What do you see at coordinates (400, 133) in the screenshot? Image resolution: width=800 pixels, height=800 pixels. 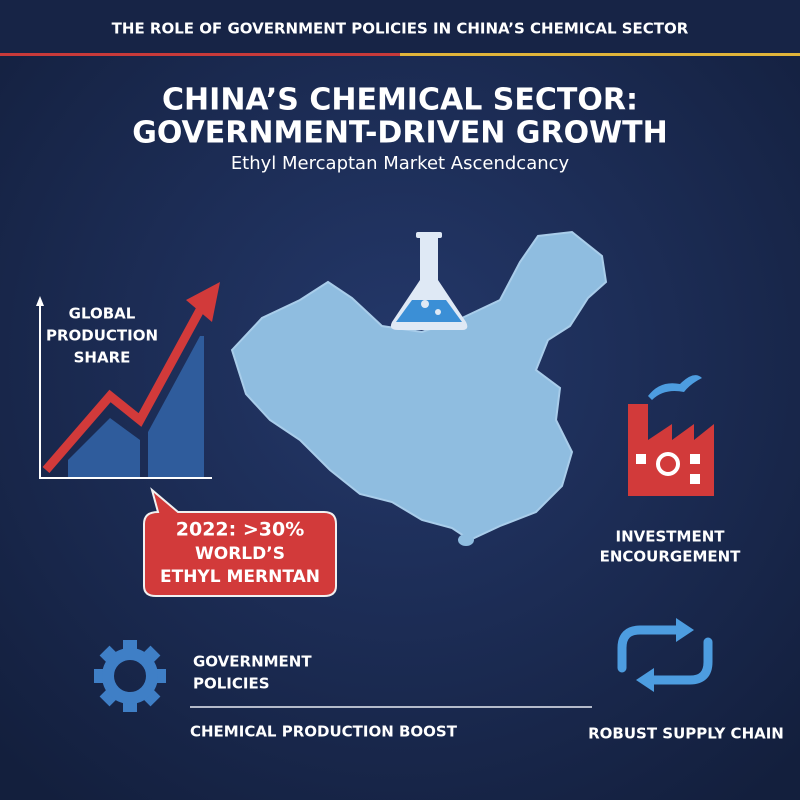 I see `main-title: GOVERNMENT-DRIVEN GROWTH` at bounding box center [400, 133].